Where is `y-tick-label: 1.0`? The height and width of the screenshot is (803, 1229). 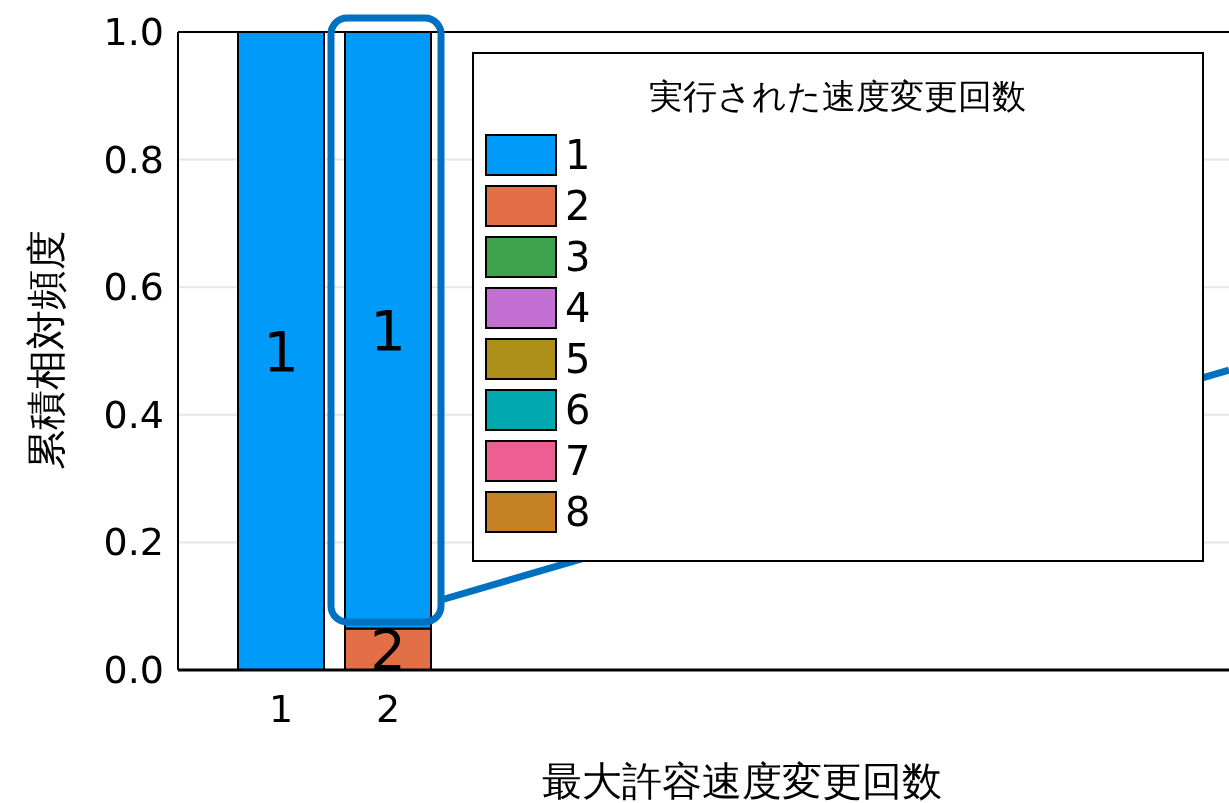
y-tick-label: 1.0 is located at coordinates (133, 32).